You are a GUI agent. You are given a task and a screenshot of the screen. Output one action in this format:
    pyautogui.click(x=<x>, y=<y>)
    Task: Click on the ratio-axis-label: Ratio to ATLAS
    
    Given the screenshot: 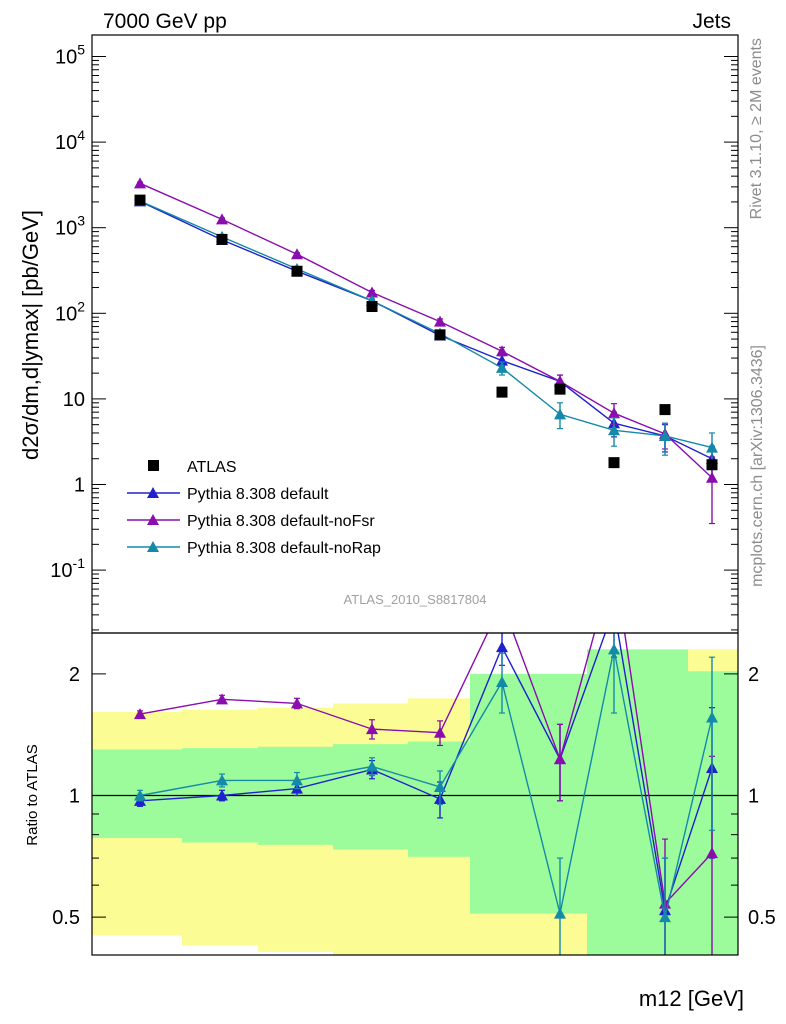 What is the action you would take?
    pyautogui.click(x=32, y=794)
    